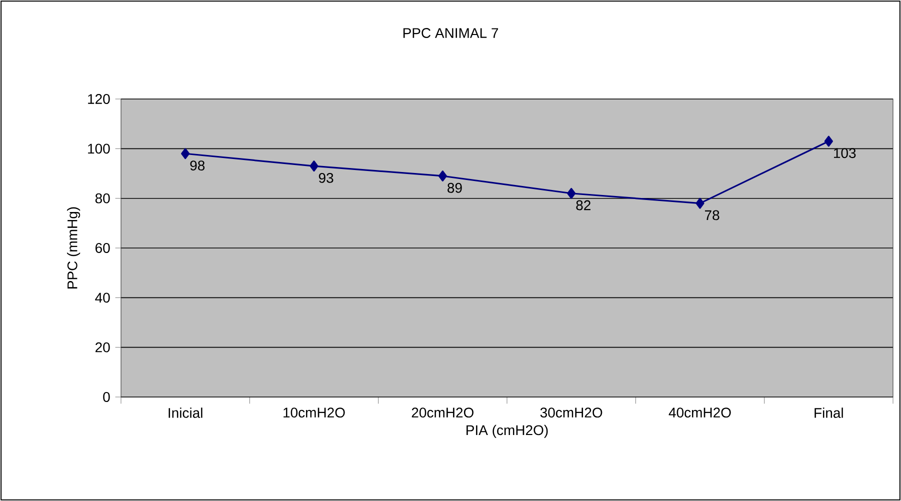 This screenshot has width=901, height=501. What do you see at coordinates (314, 413) in the screenshot?
I see `x-tick-label: 10cmH2O` at bounding box center [314, 413].